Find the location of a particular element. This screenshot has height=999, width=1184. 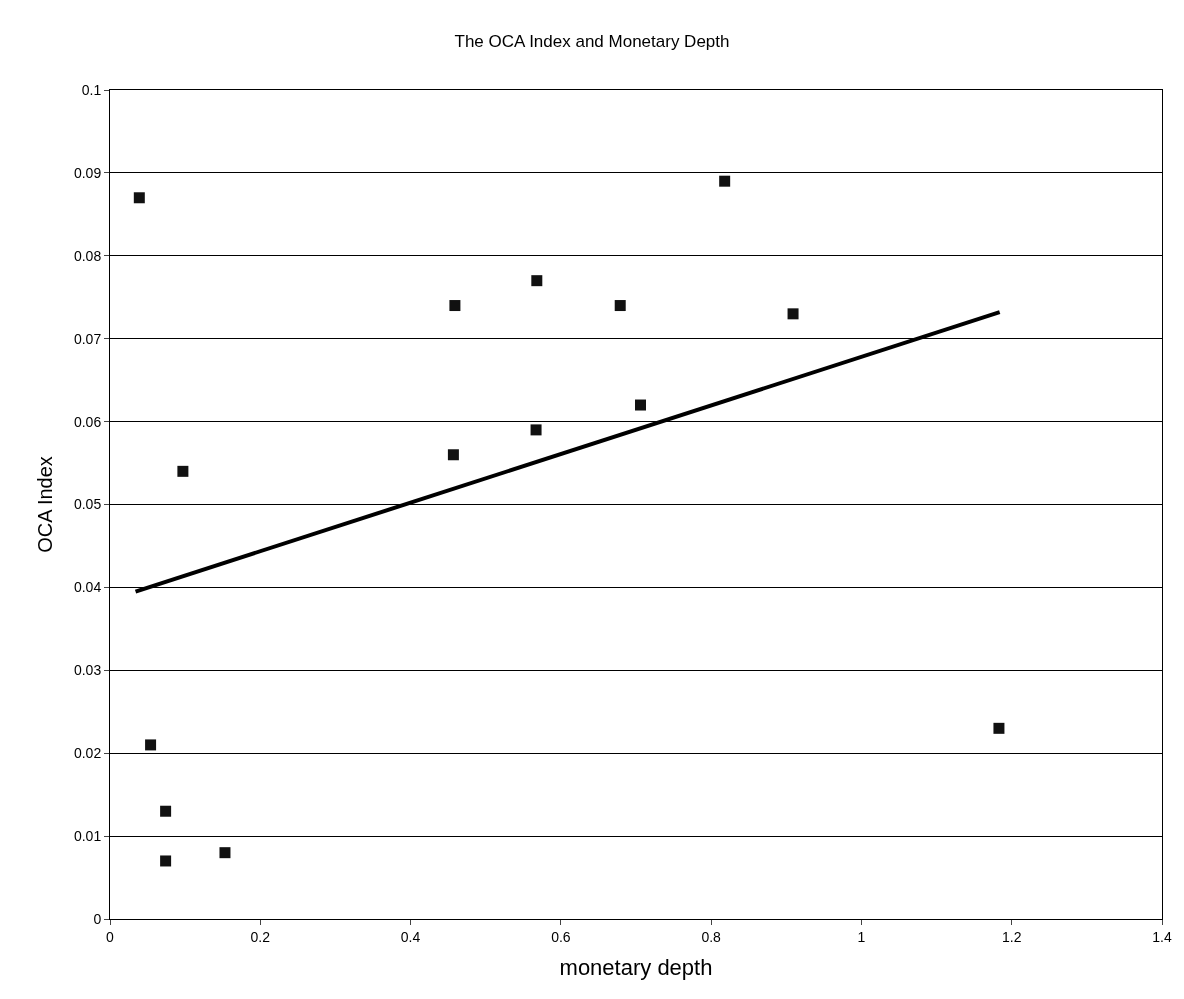

y-tick-label: 0.08 is located at coordinates (87, 255).